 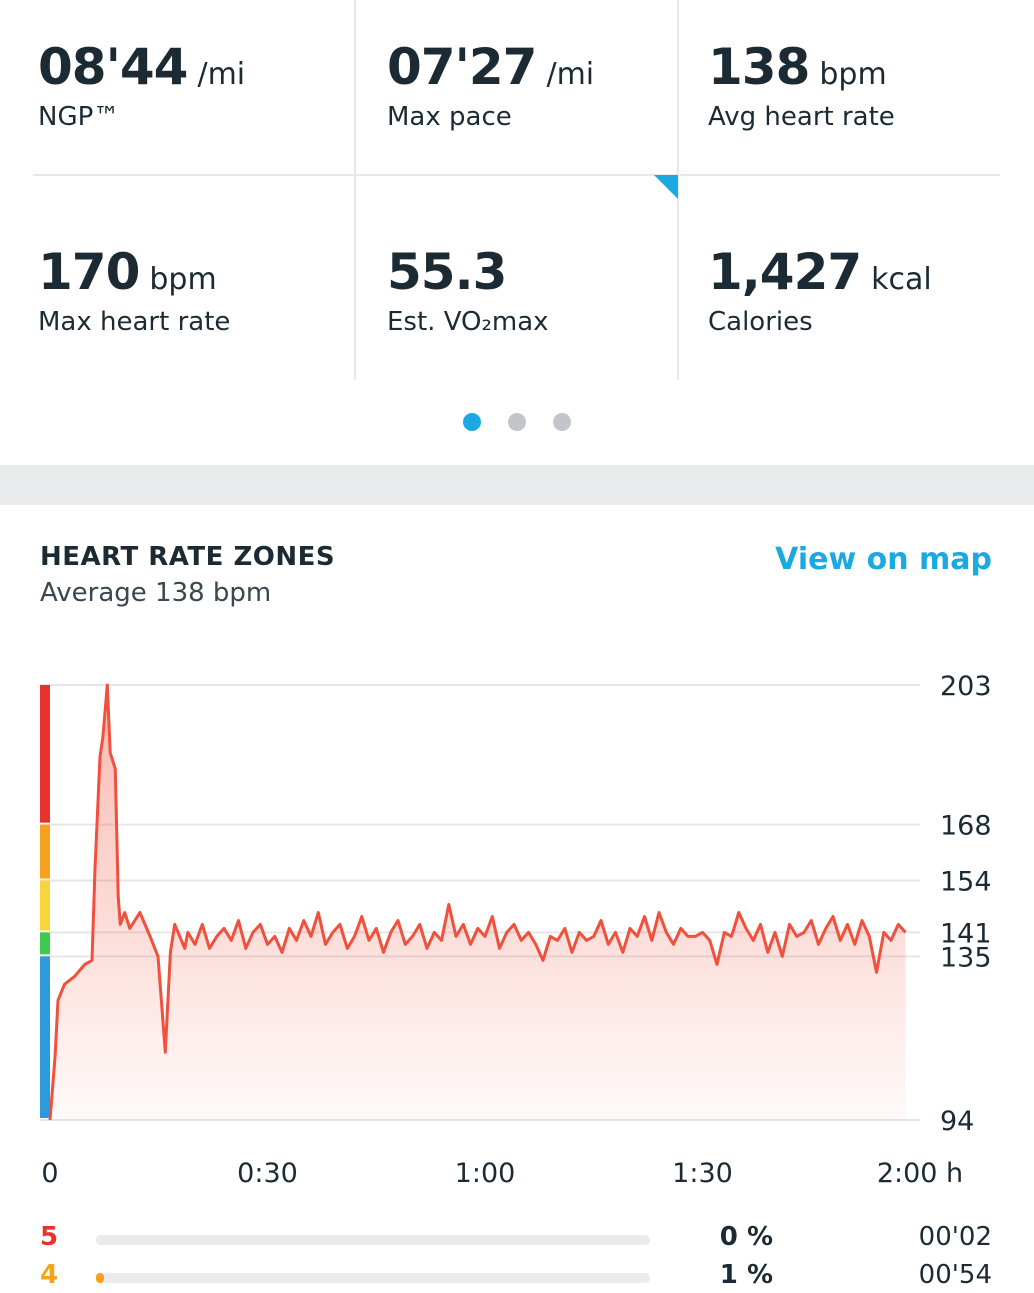 What do you see at coordinates (100, 1278) in the screenshot?
I see `zone-fill` at bounding box center [100, 1278].